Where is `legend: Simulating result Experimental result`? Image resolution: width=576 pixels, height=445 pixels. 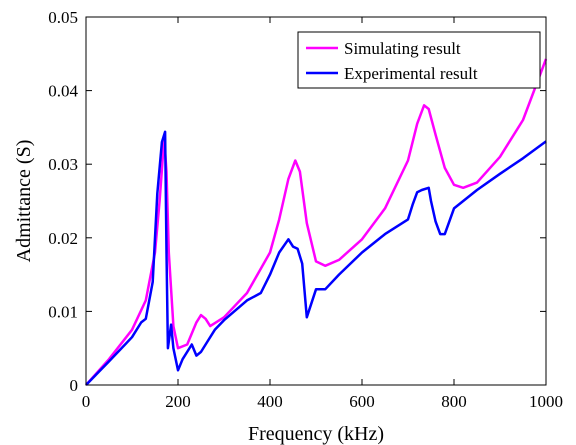
legend: Simulating result Experimental result is located at coordinates (419, 60).